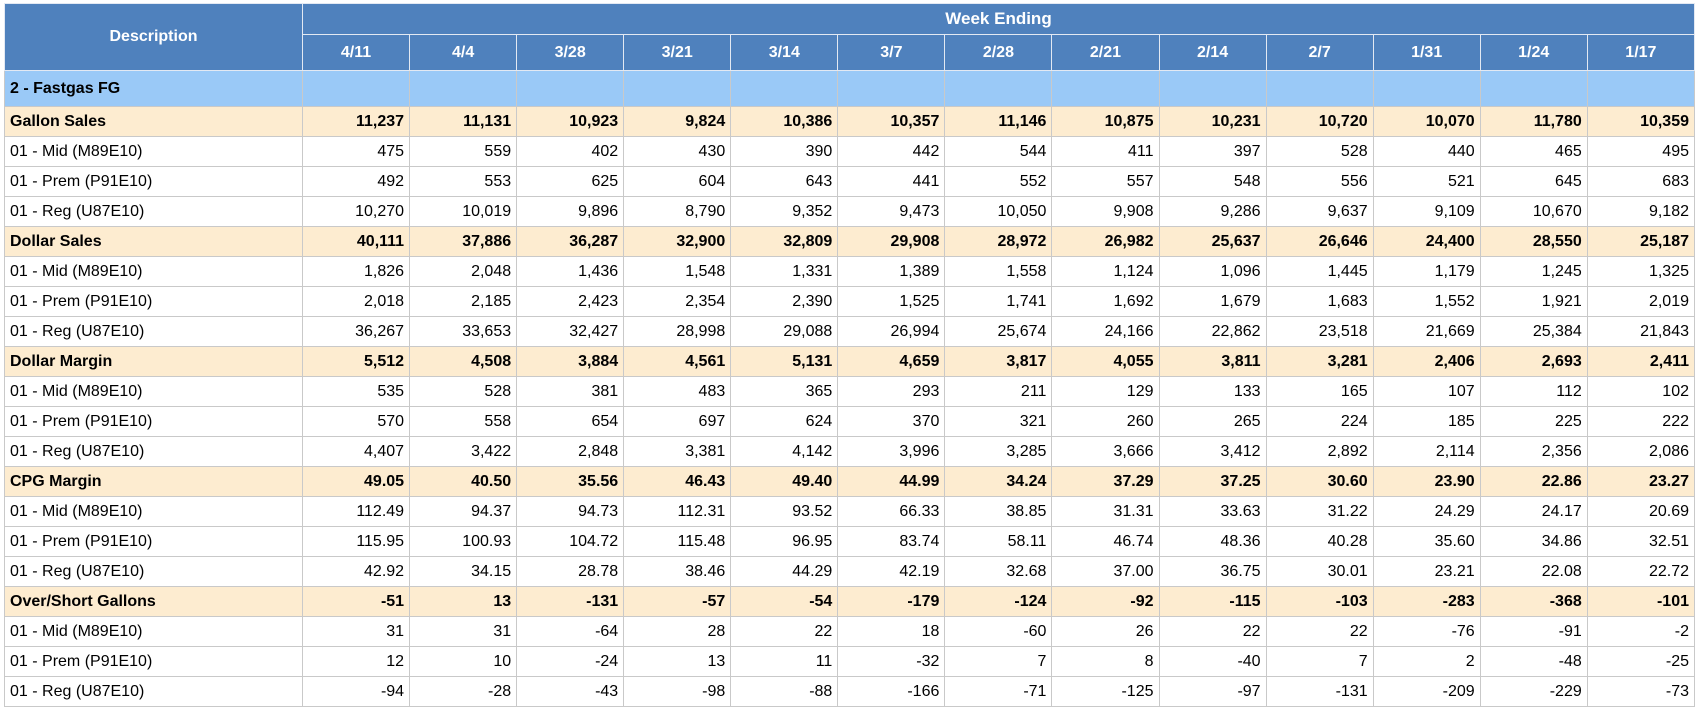 The height and width of the screenshot is (713, 1695). What do you see at coordinates (998, 691) in the screenshot?
I see `value-cell: -71` at bounding box center [998, 691].